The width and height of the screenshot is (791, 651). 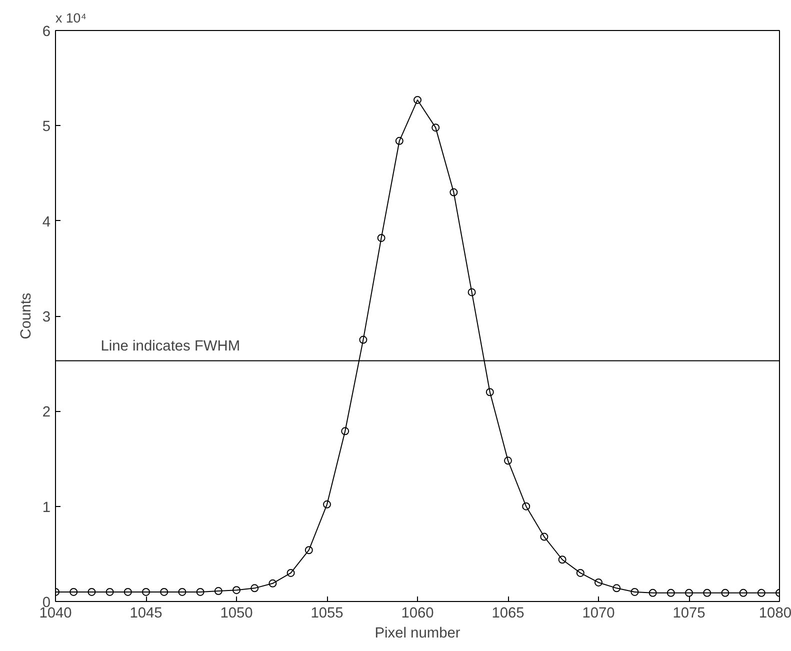 I want to click on y-axis-title: Counts, so click(x=26, y=316).